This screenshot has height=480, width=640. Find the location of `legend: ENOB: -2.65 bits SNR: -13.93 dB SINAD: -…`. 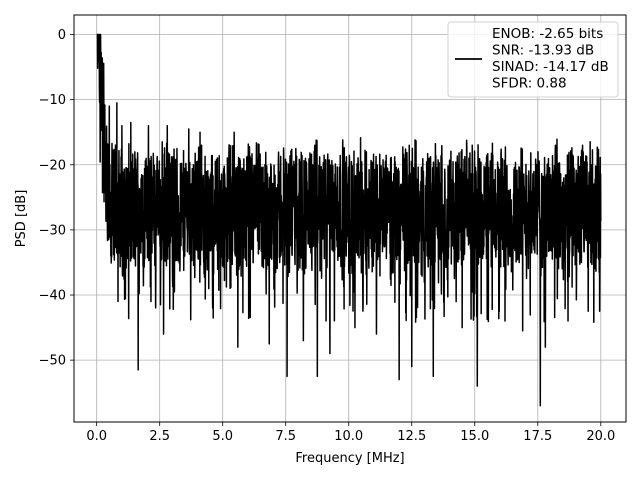

legend: ENOB: -2.65 bits SNR: -13.93 dB SINAD: -… is located at coordinates (533, 59).